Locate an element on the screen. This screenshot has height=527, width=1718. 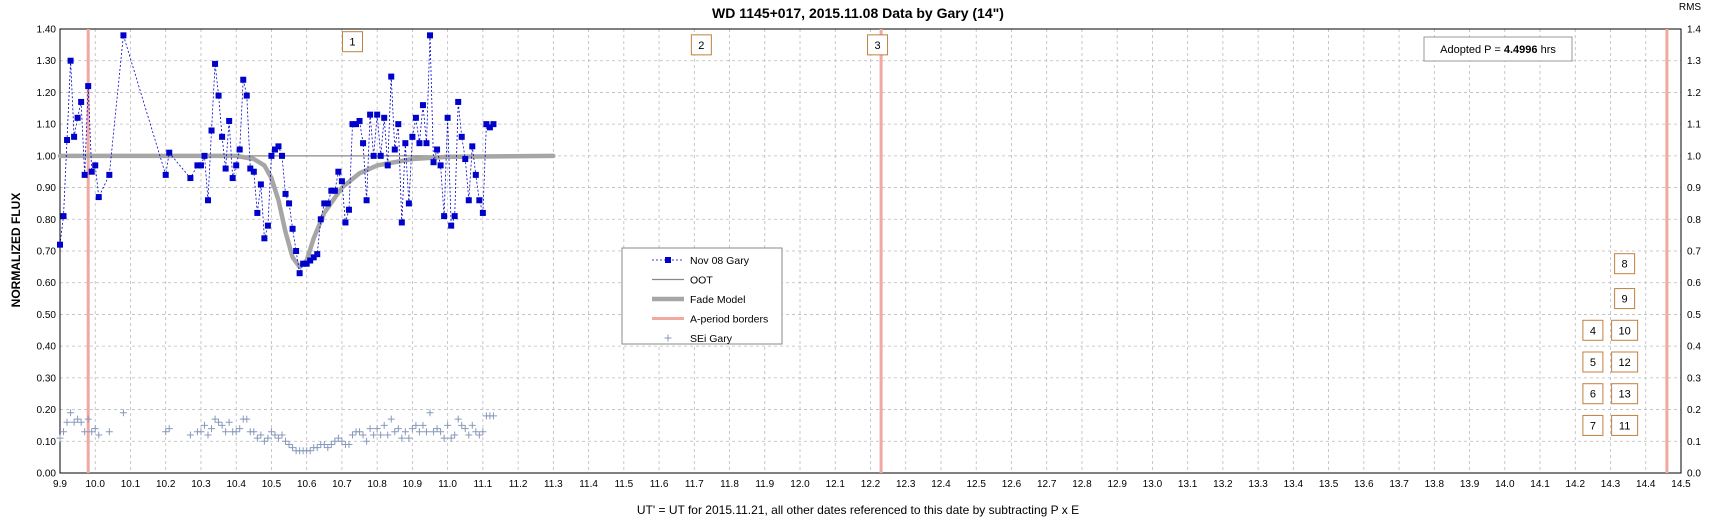
x-tick-label: 11.4 is located at coordinates (588, 484).